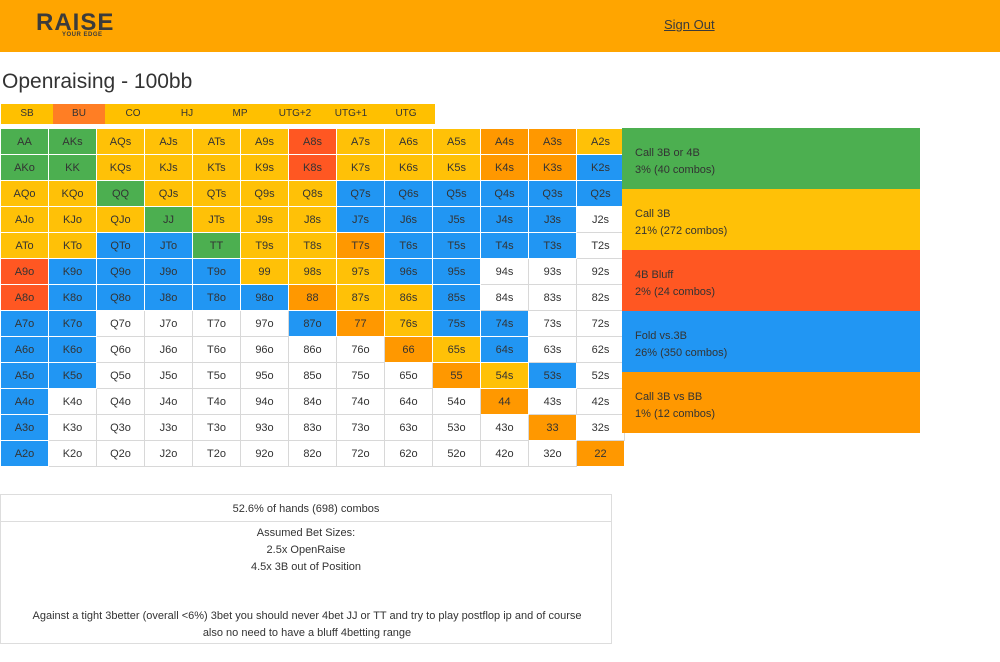 Image resolution: width=1000 pixels, height=662 pixels. I want to click on hand-cell-83o: 83o, so click(312, 427).